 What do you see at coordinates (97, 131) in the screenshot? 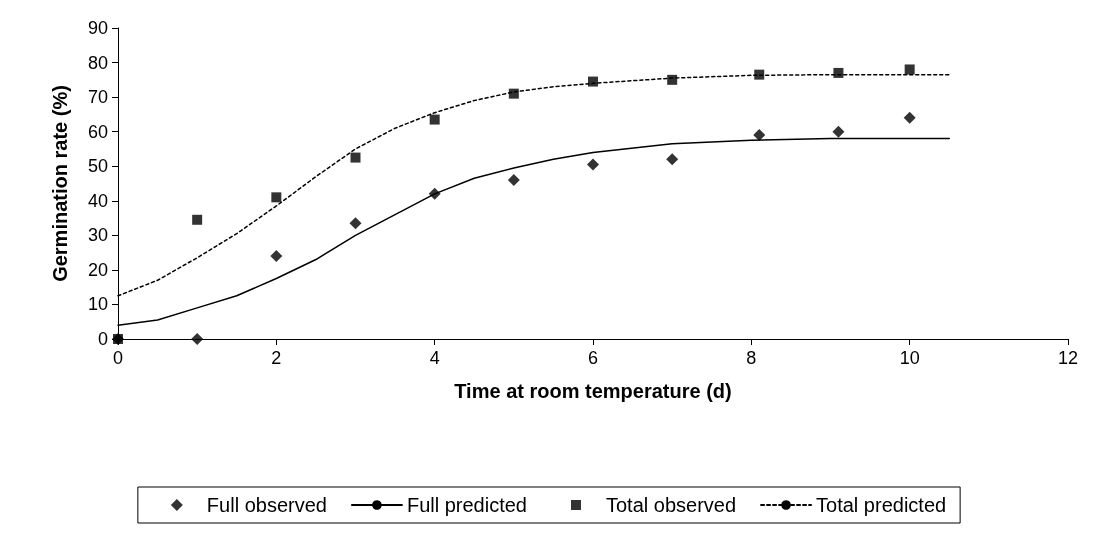
I see `y-tick-label: 60` at bounding box center [97, 131].